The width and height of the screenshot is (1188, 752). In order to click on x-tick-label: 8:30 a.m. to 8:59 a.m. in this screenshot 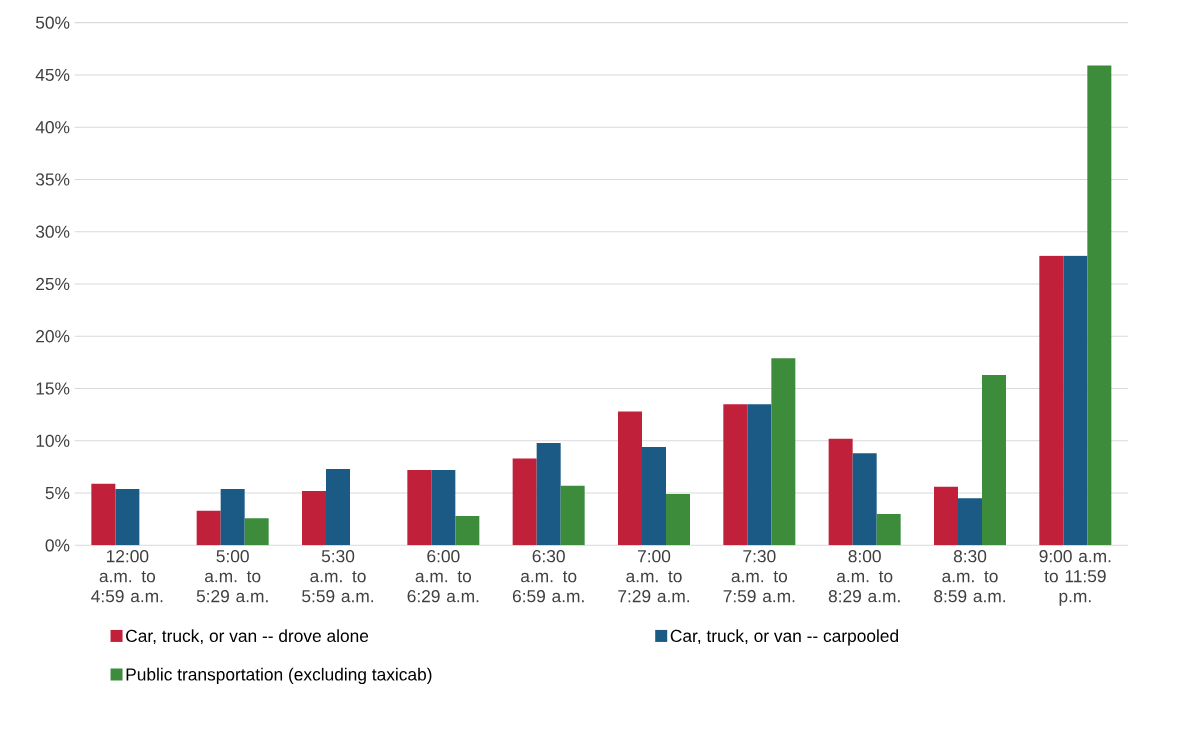, I will do `click(970, 576)`.